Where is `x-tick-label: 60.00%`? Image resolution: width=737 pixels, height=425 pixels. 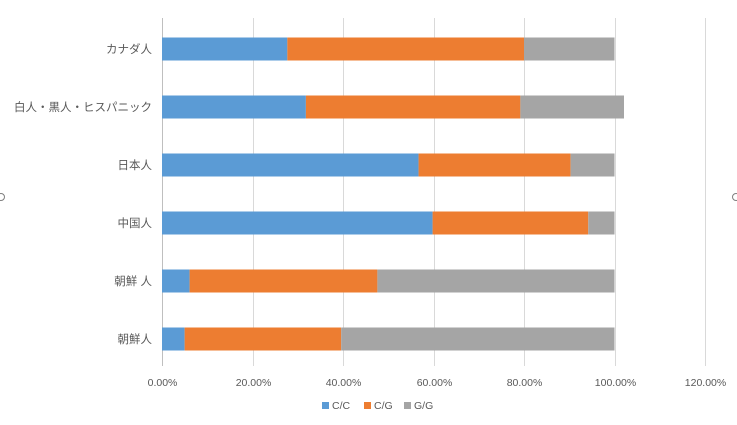 x-tick-label: 60.00% is located at coordinates (435, 383).